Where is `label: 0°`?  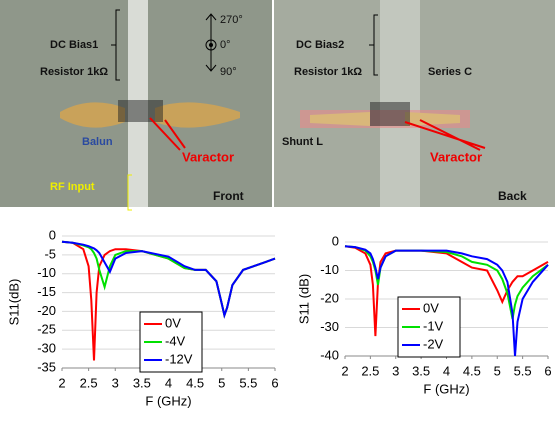 label: 0° is located at coordinates (225, 45).